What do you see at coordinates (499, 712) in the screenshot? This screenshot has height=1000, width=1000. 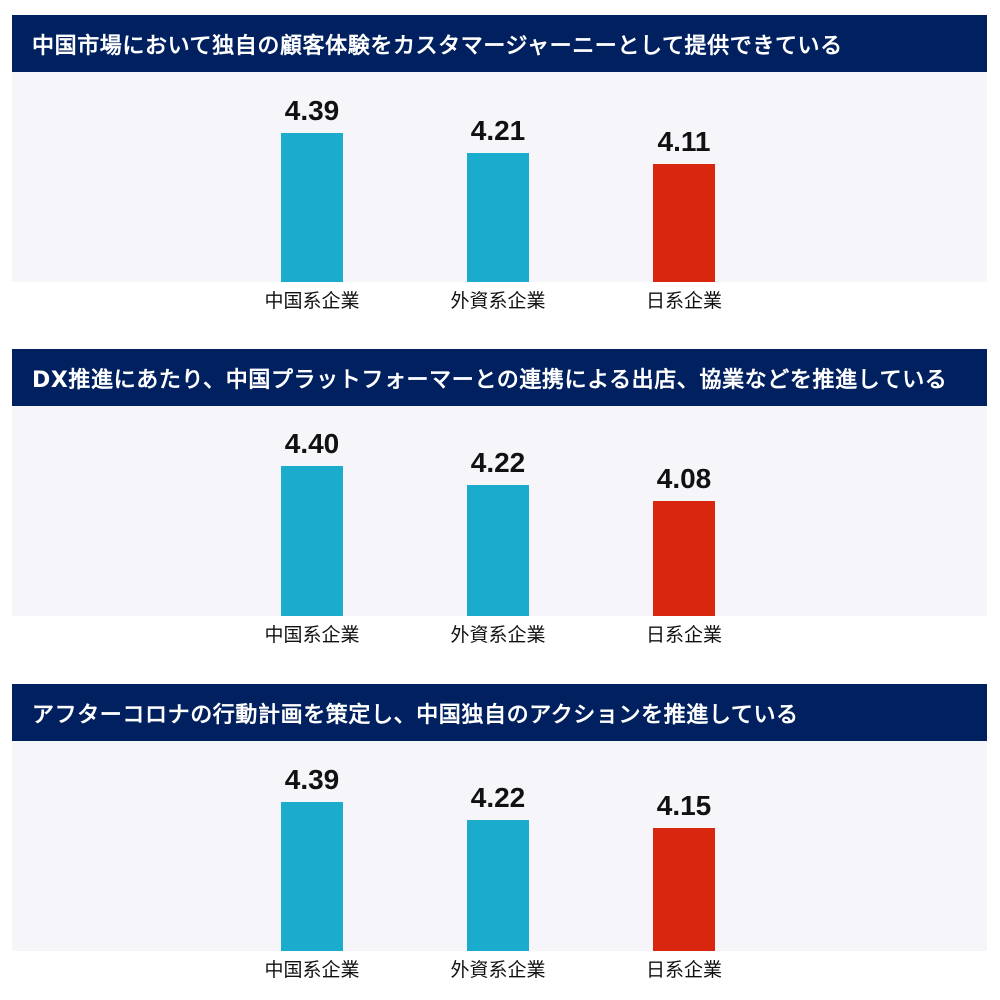 I see `panel-title: アフターコロナの行動計画を策定し、中国独自のアクションを推進している` at bounding box center [499, 712].